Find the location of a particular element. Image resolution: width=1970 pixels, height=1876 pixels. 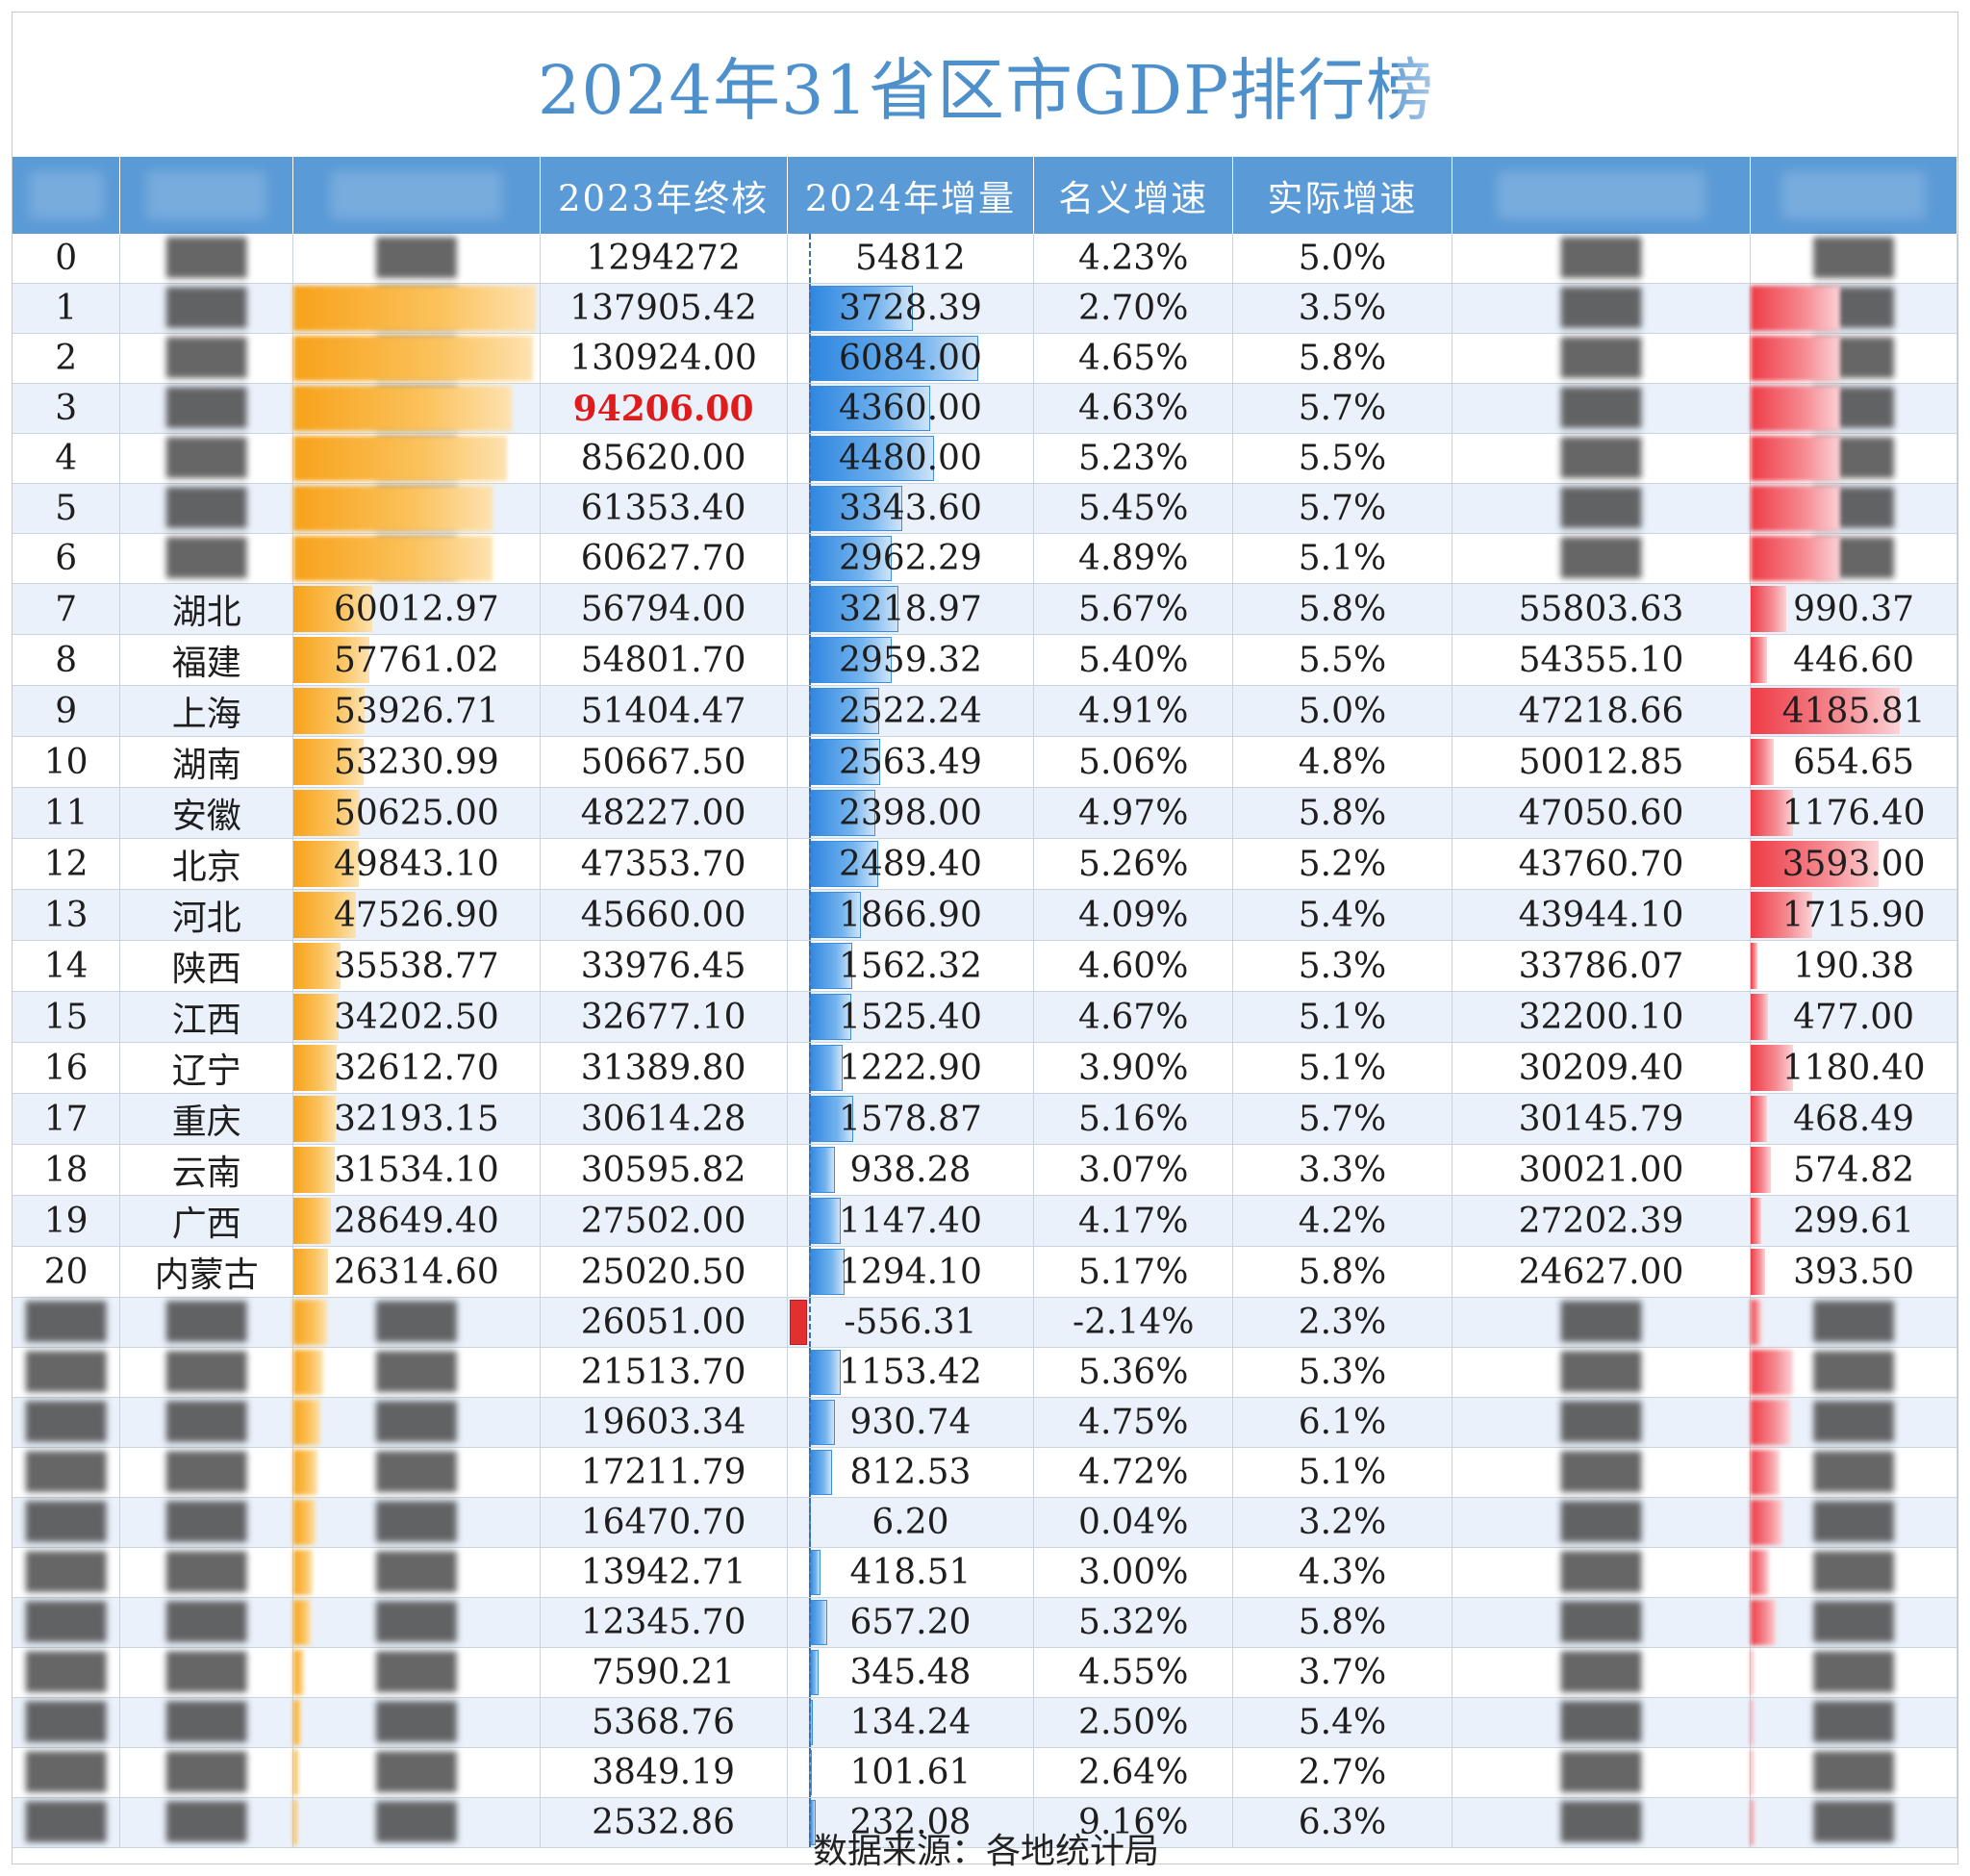

increment-cell: 4360.00 is located at coordinates (911, 408).